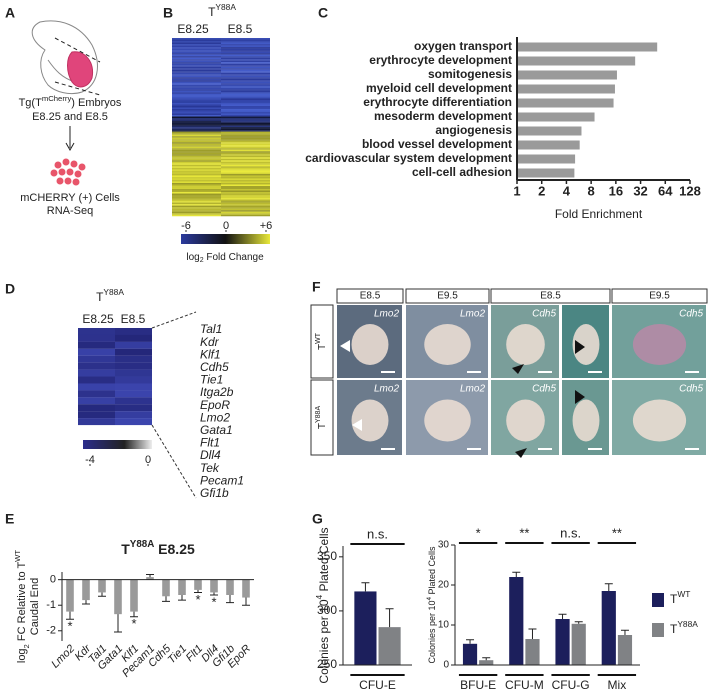 The width and height of the screenshot is (709, 696). I want to click on panel-a-text: RNA-Seq, so click(70, 211).